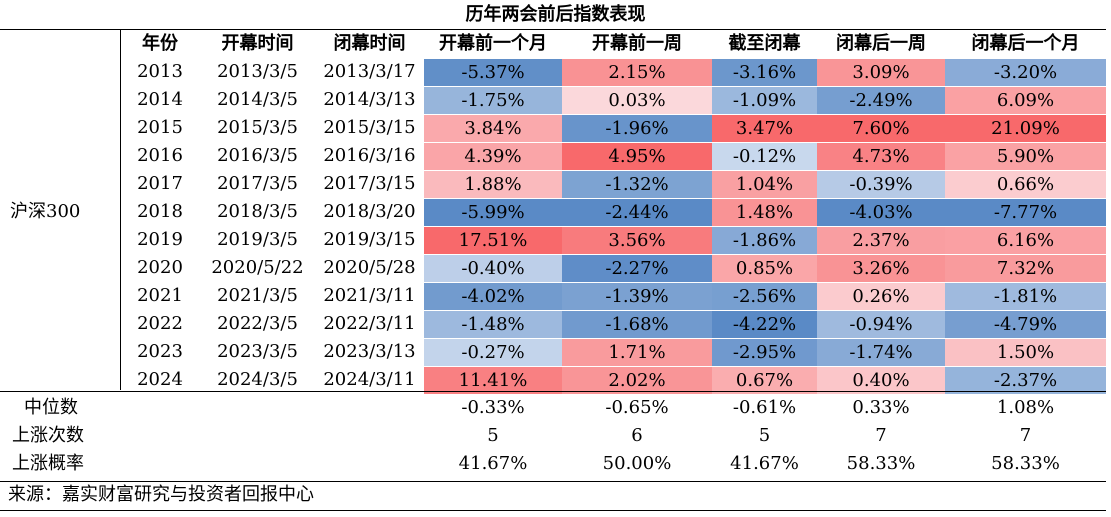  Describe the element at coordinates (369, 323) in the screenshot. I see `close-date-cell: 2022/3/11` at that location.